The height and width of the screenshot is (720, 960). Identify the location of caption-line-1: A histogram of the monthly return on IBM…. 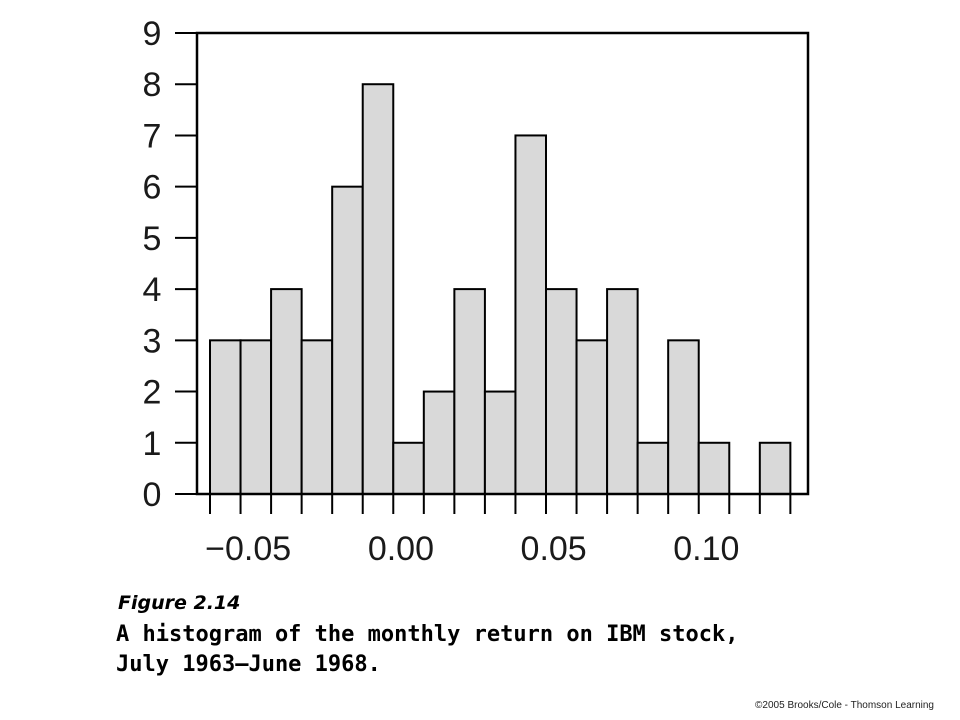
(427, 634).